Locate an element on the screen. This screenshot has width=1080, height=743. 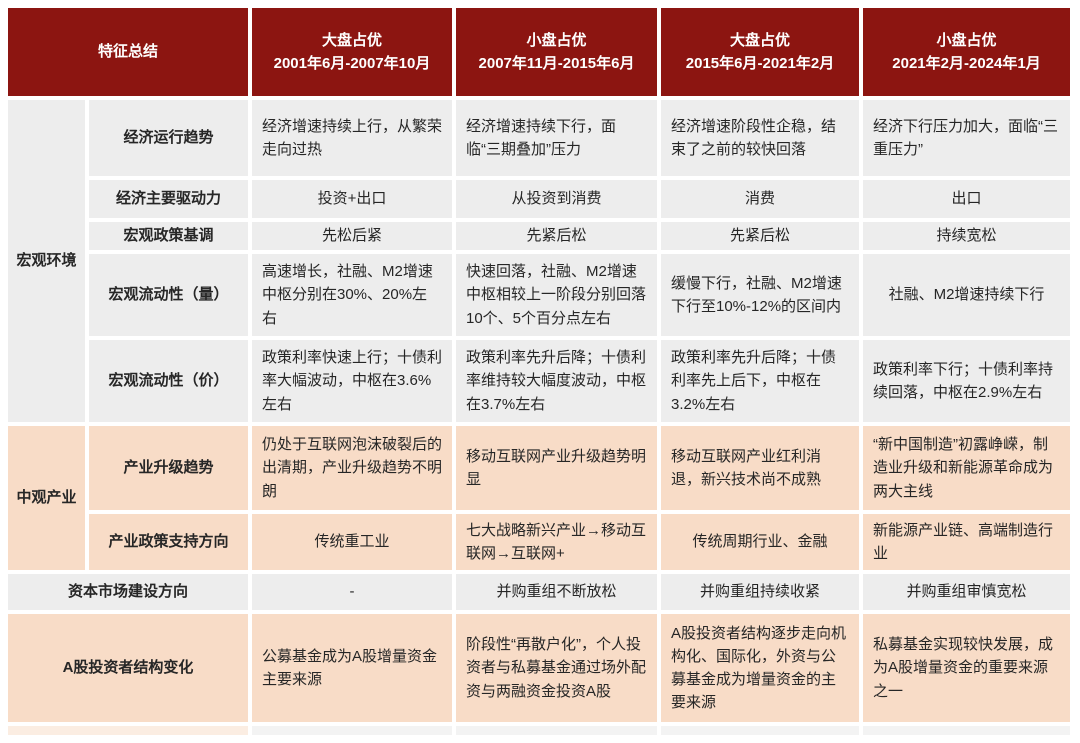
table-cell: 并购重组审慎宽松 is located at coordinates (966, 592).